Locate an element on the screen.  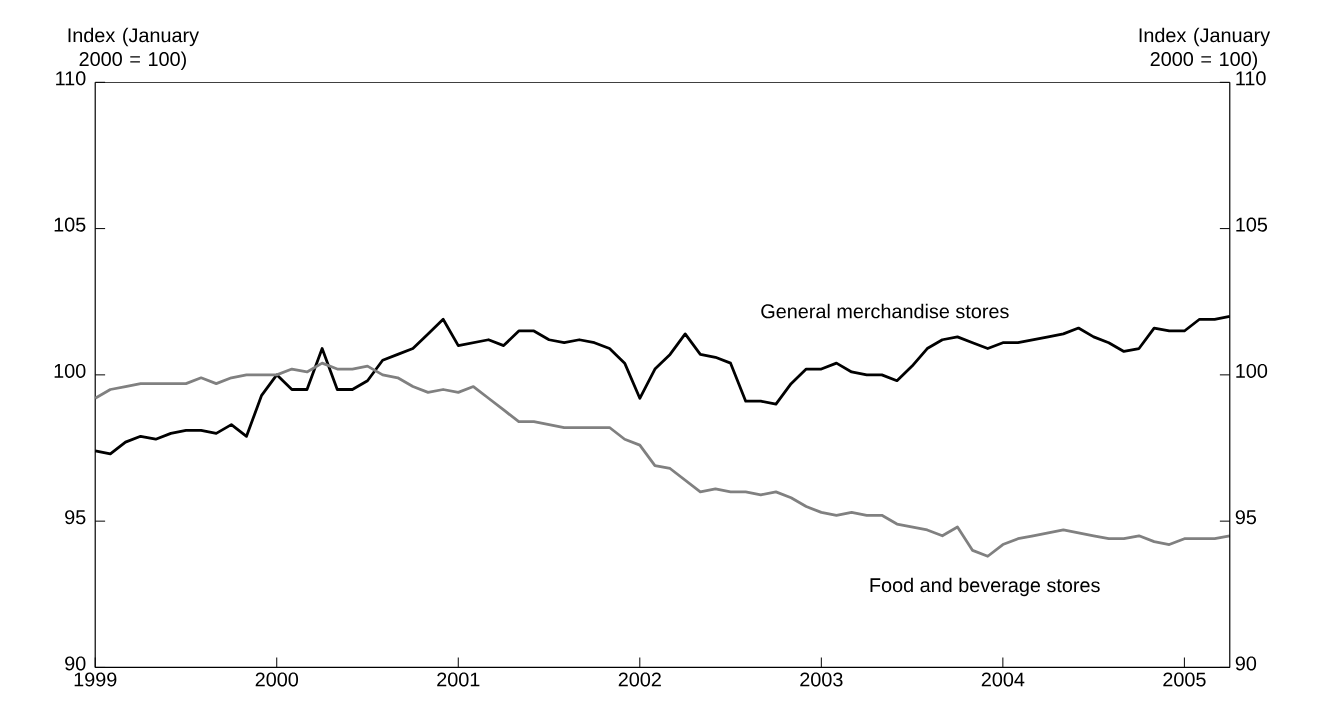
y2-tick-label: 90 is located at coordinates (1246, 663).